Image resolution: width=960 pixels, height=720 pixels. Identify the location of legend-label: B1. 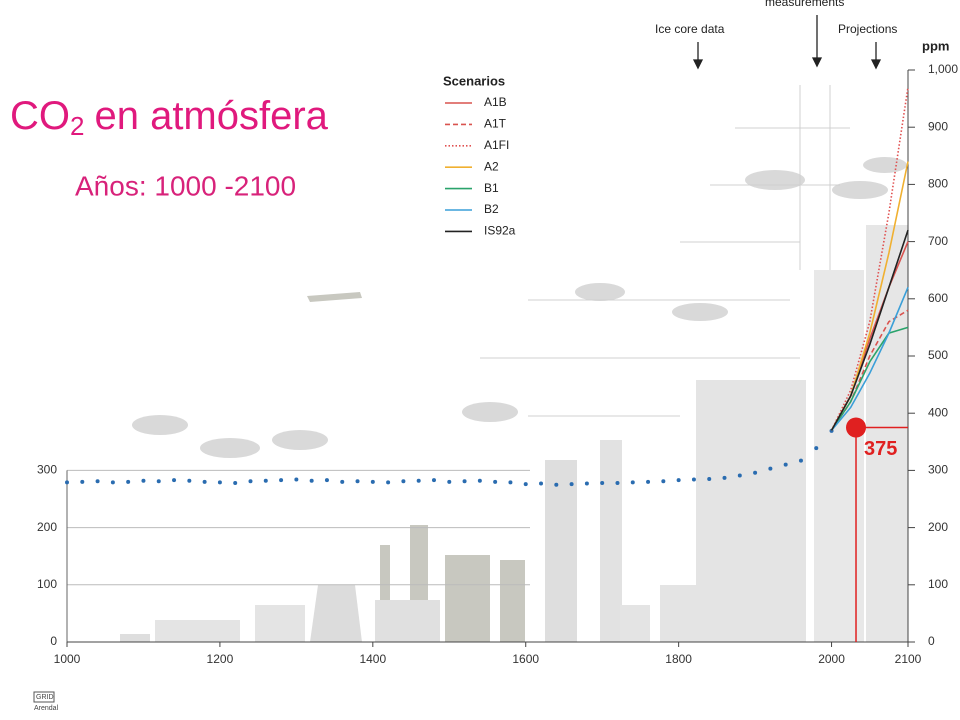
(491, 188).